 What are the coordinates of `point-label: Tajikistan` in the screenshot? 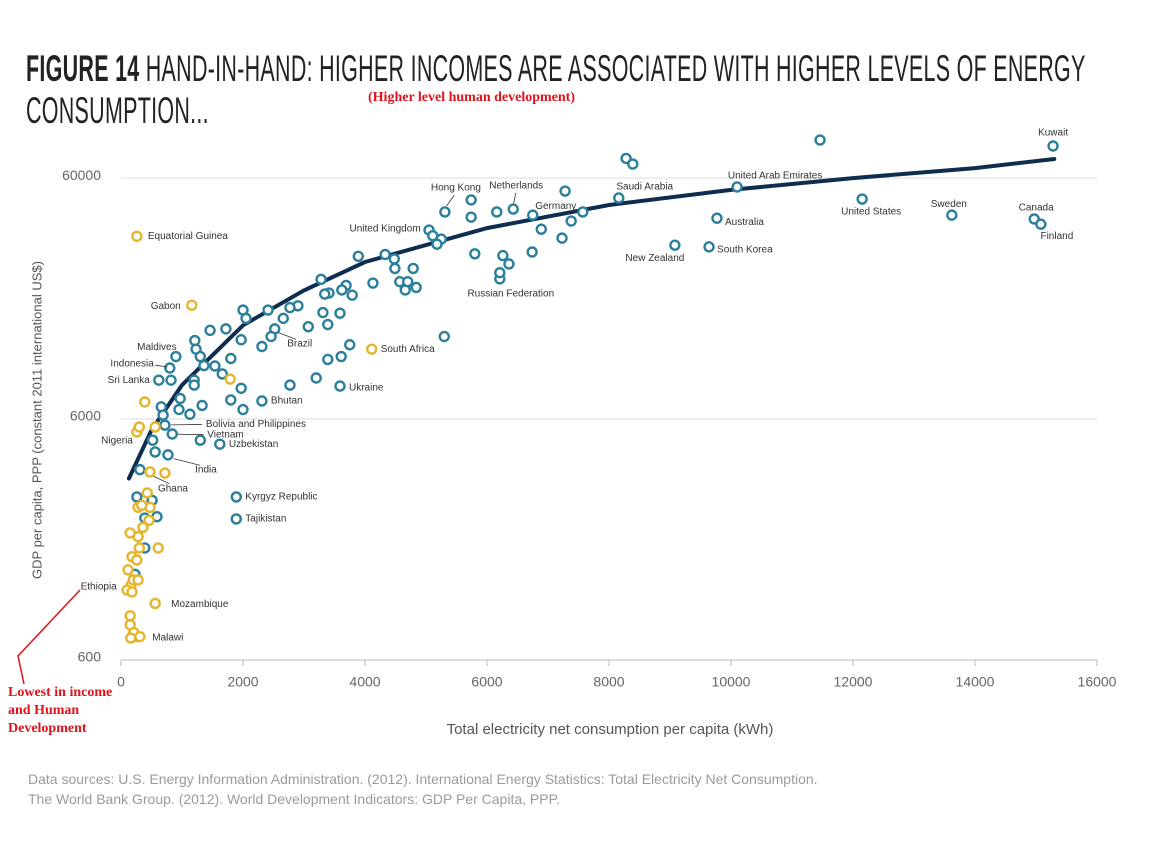 It's located at (265, 519).